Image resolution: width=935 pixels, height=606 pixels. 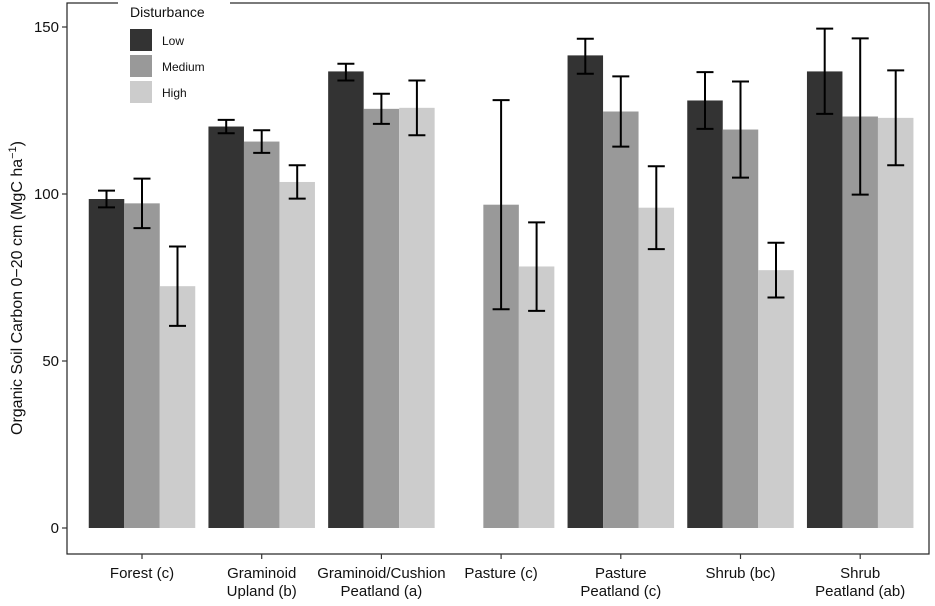 I want to click on y-axis-title-close: ), so click(x=17, y=143).